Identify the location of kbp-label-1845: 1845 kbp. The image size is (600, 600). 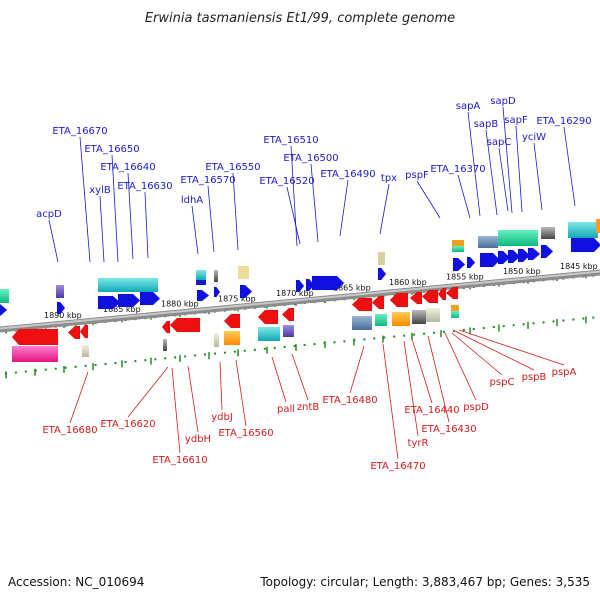
(579, 266).